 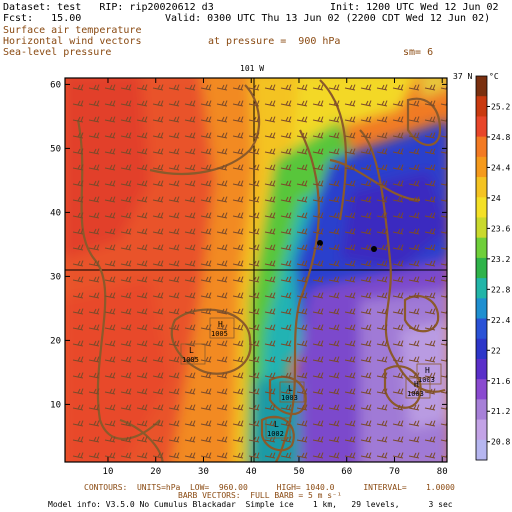 What do you see at coordinates (463, 76) in the screenshot?
I see `top-right-latitude-label: 37 N` at bounding box center [463, 76].